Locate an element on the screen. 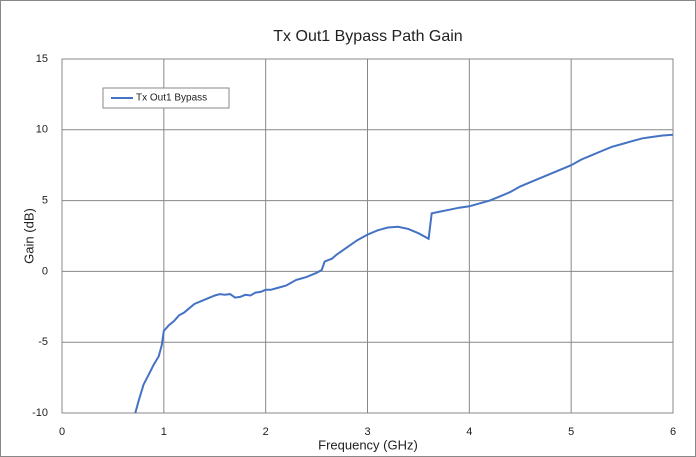 Image resolution: width=696 pixels, height=457 pixels. y-tick-label: 15 is located at coordinates (42, 59).